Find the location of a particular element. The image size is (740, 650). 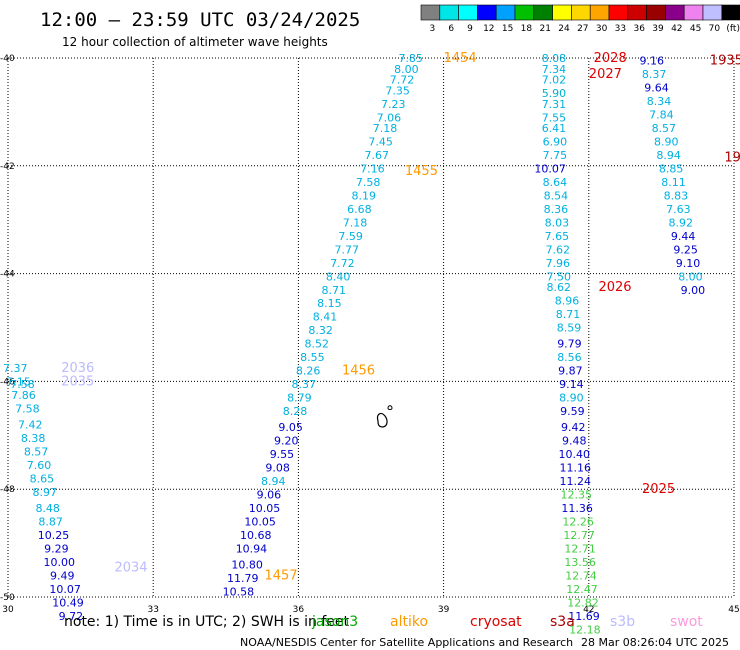

chart-title: 12:00 — 23:59 UTC 03/24/2025 is located at coordinates (200, 20).